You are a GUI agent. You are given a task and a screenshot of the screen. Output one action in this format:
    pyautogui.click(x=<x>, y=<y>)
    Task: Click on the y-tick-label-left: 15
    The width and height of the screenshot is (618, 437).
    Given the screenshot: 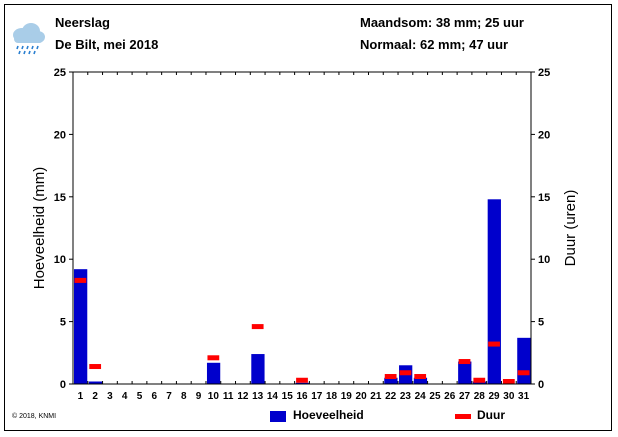 What is the action you would take?
    pyautogui.click(x=60, y=198)
    